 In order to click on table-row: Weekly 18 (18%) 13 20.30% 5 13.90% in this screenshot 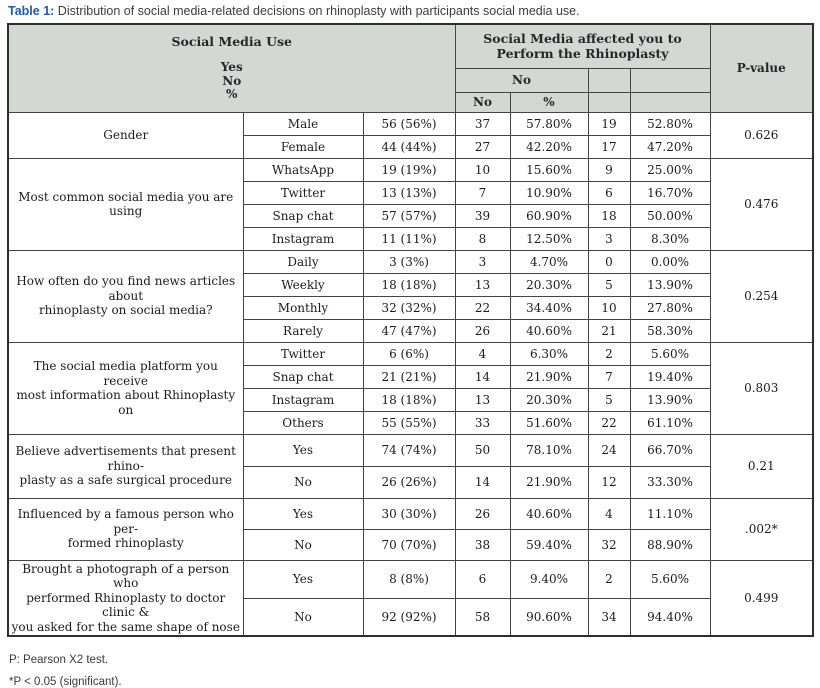, I will do `click(410, 284)`.